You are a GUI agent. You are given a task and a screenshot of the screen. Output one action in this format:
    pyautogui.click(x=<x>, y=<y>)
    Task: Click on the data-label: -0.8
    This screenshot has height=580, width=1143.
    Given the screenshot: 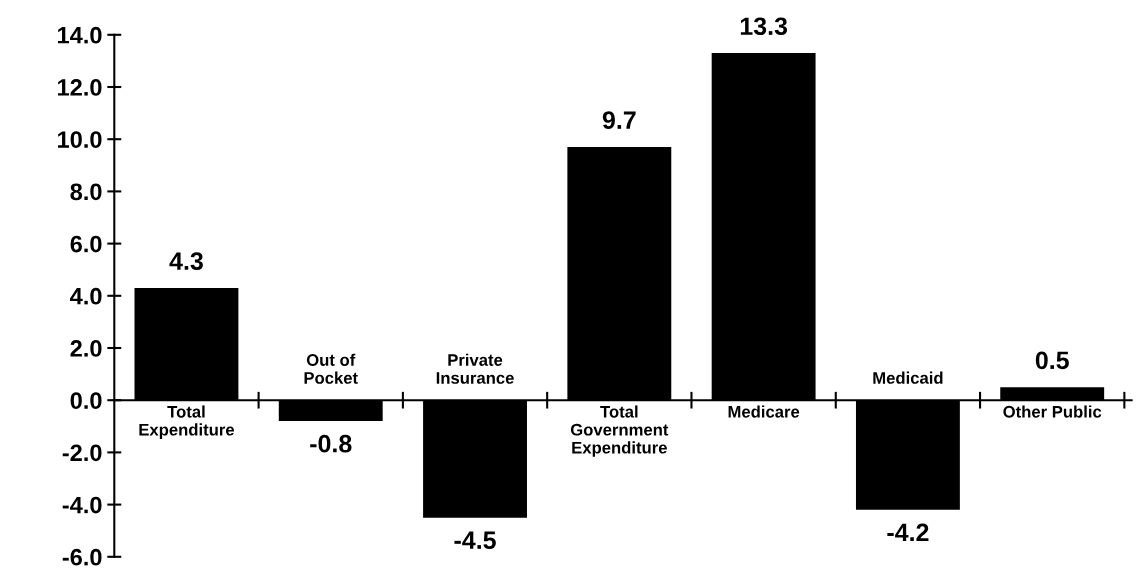 What is the action you would take?
    pyautogui.click(x=331, y=443)
    